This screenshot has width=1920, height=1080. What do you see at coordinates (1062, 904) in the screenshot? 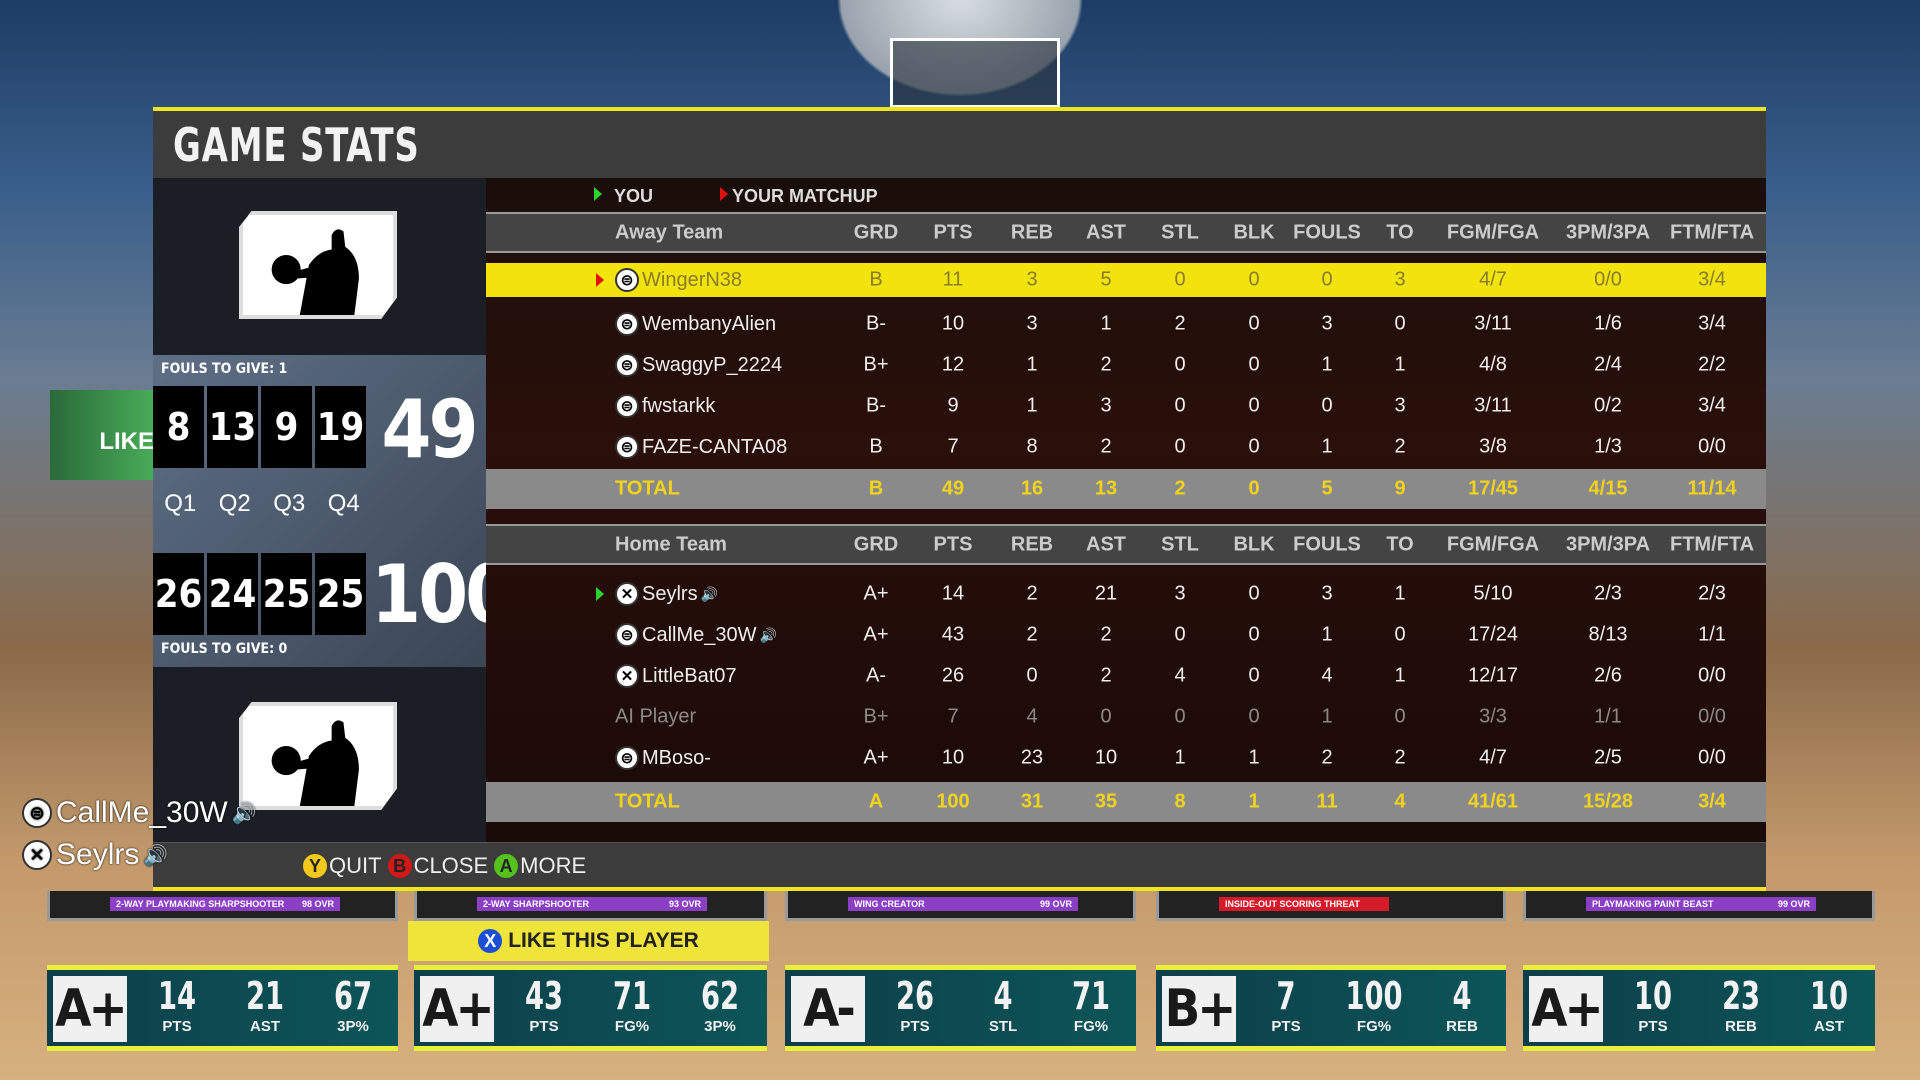
I see `ovr-label: OVR` at bounding box center [1062, 904].